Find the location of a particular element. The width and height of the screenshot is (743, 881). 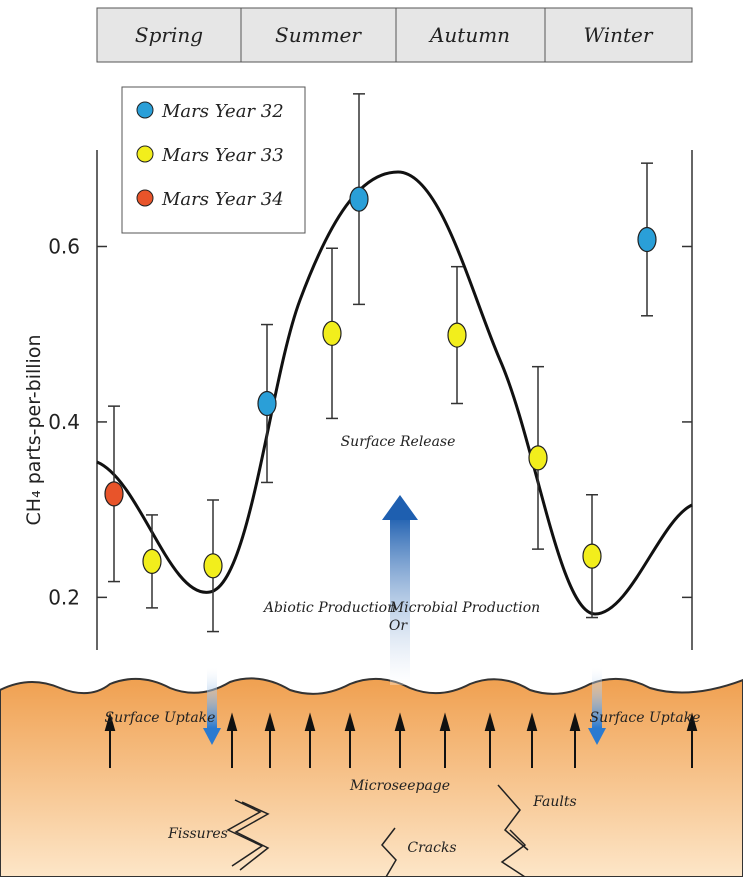

annotation: Faults is located at coordinates (554, 802).